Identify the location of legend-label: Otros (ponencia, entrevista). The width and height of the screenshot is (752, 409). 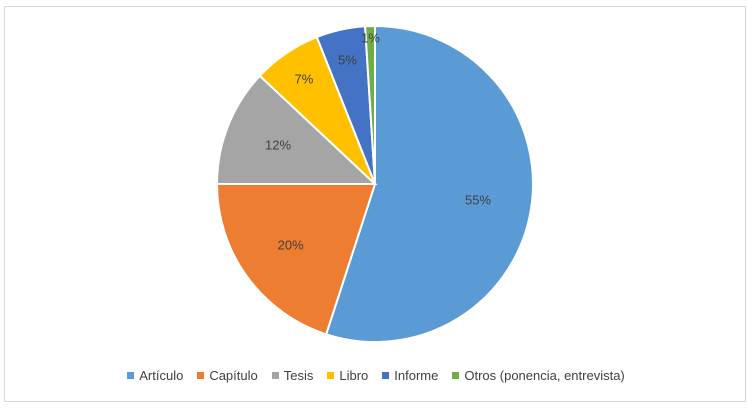
(544, 375).